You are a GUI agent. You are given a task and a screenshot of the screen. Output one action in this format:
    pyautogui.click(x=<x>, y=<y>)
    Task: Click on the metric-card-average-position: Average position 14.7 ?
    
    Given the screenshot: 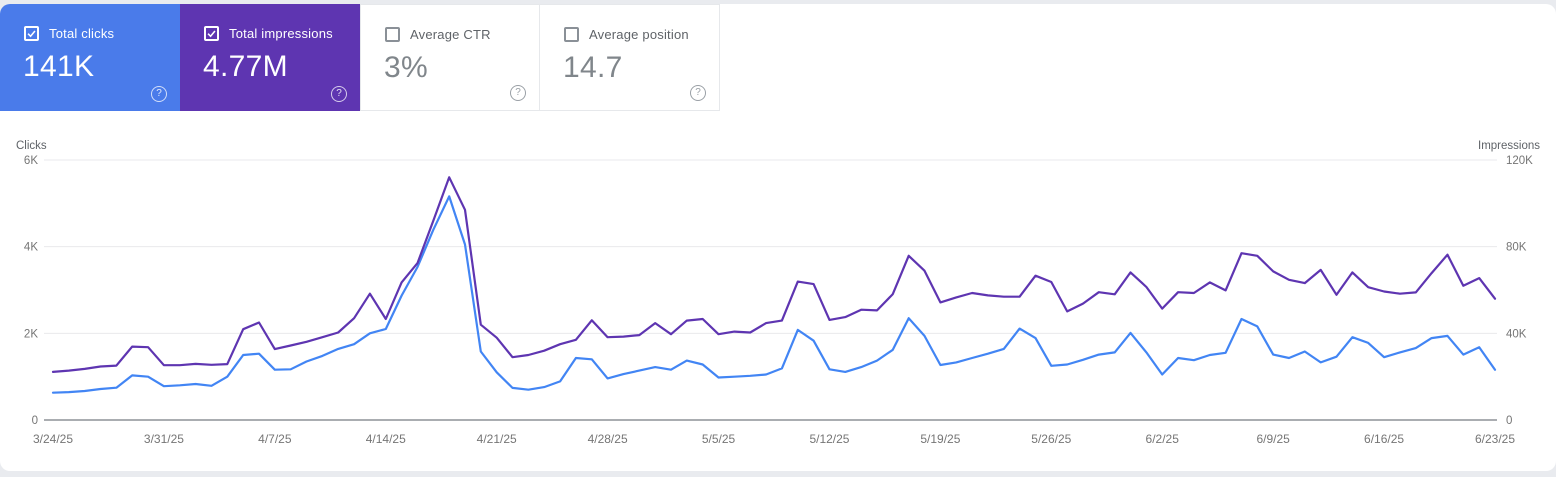 What is the action you would take?
    pyautogui.click(x=629, y=57)
    